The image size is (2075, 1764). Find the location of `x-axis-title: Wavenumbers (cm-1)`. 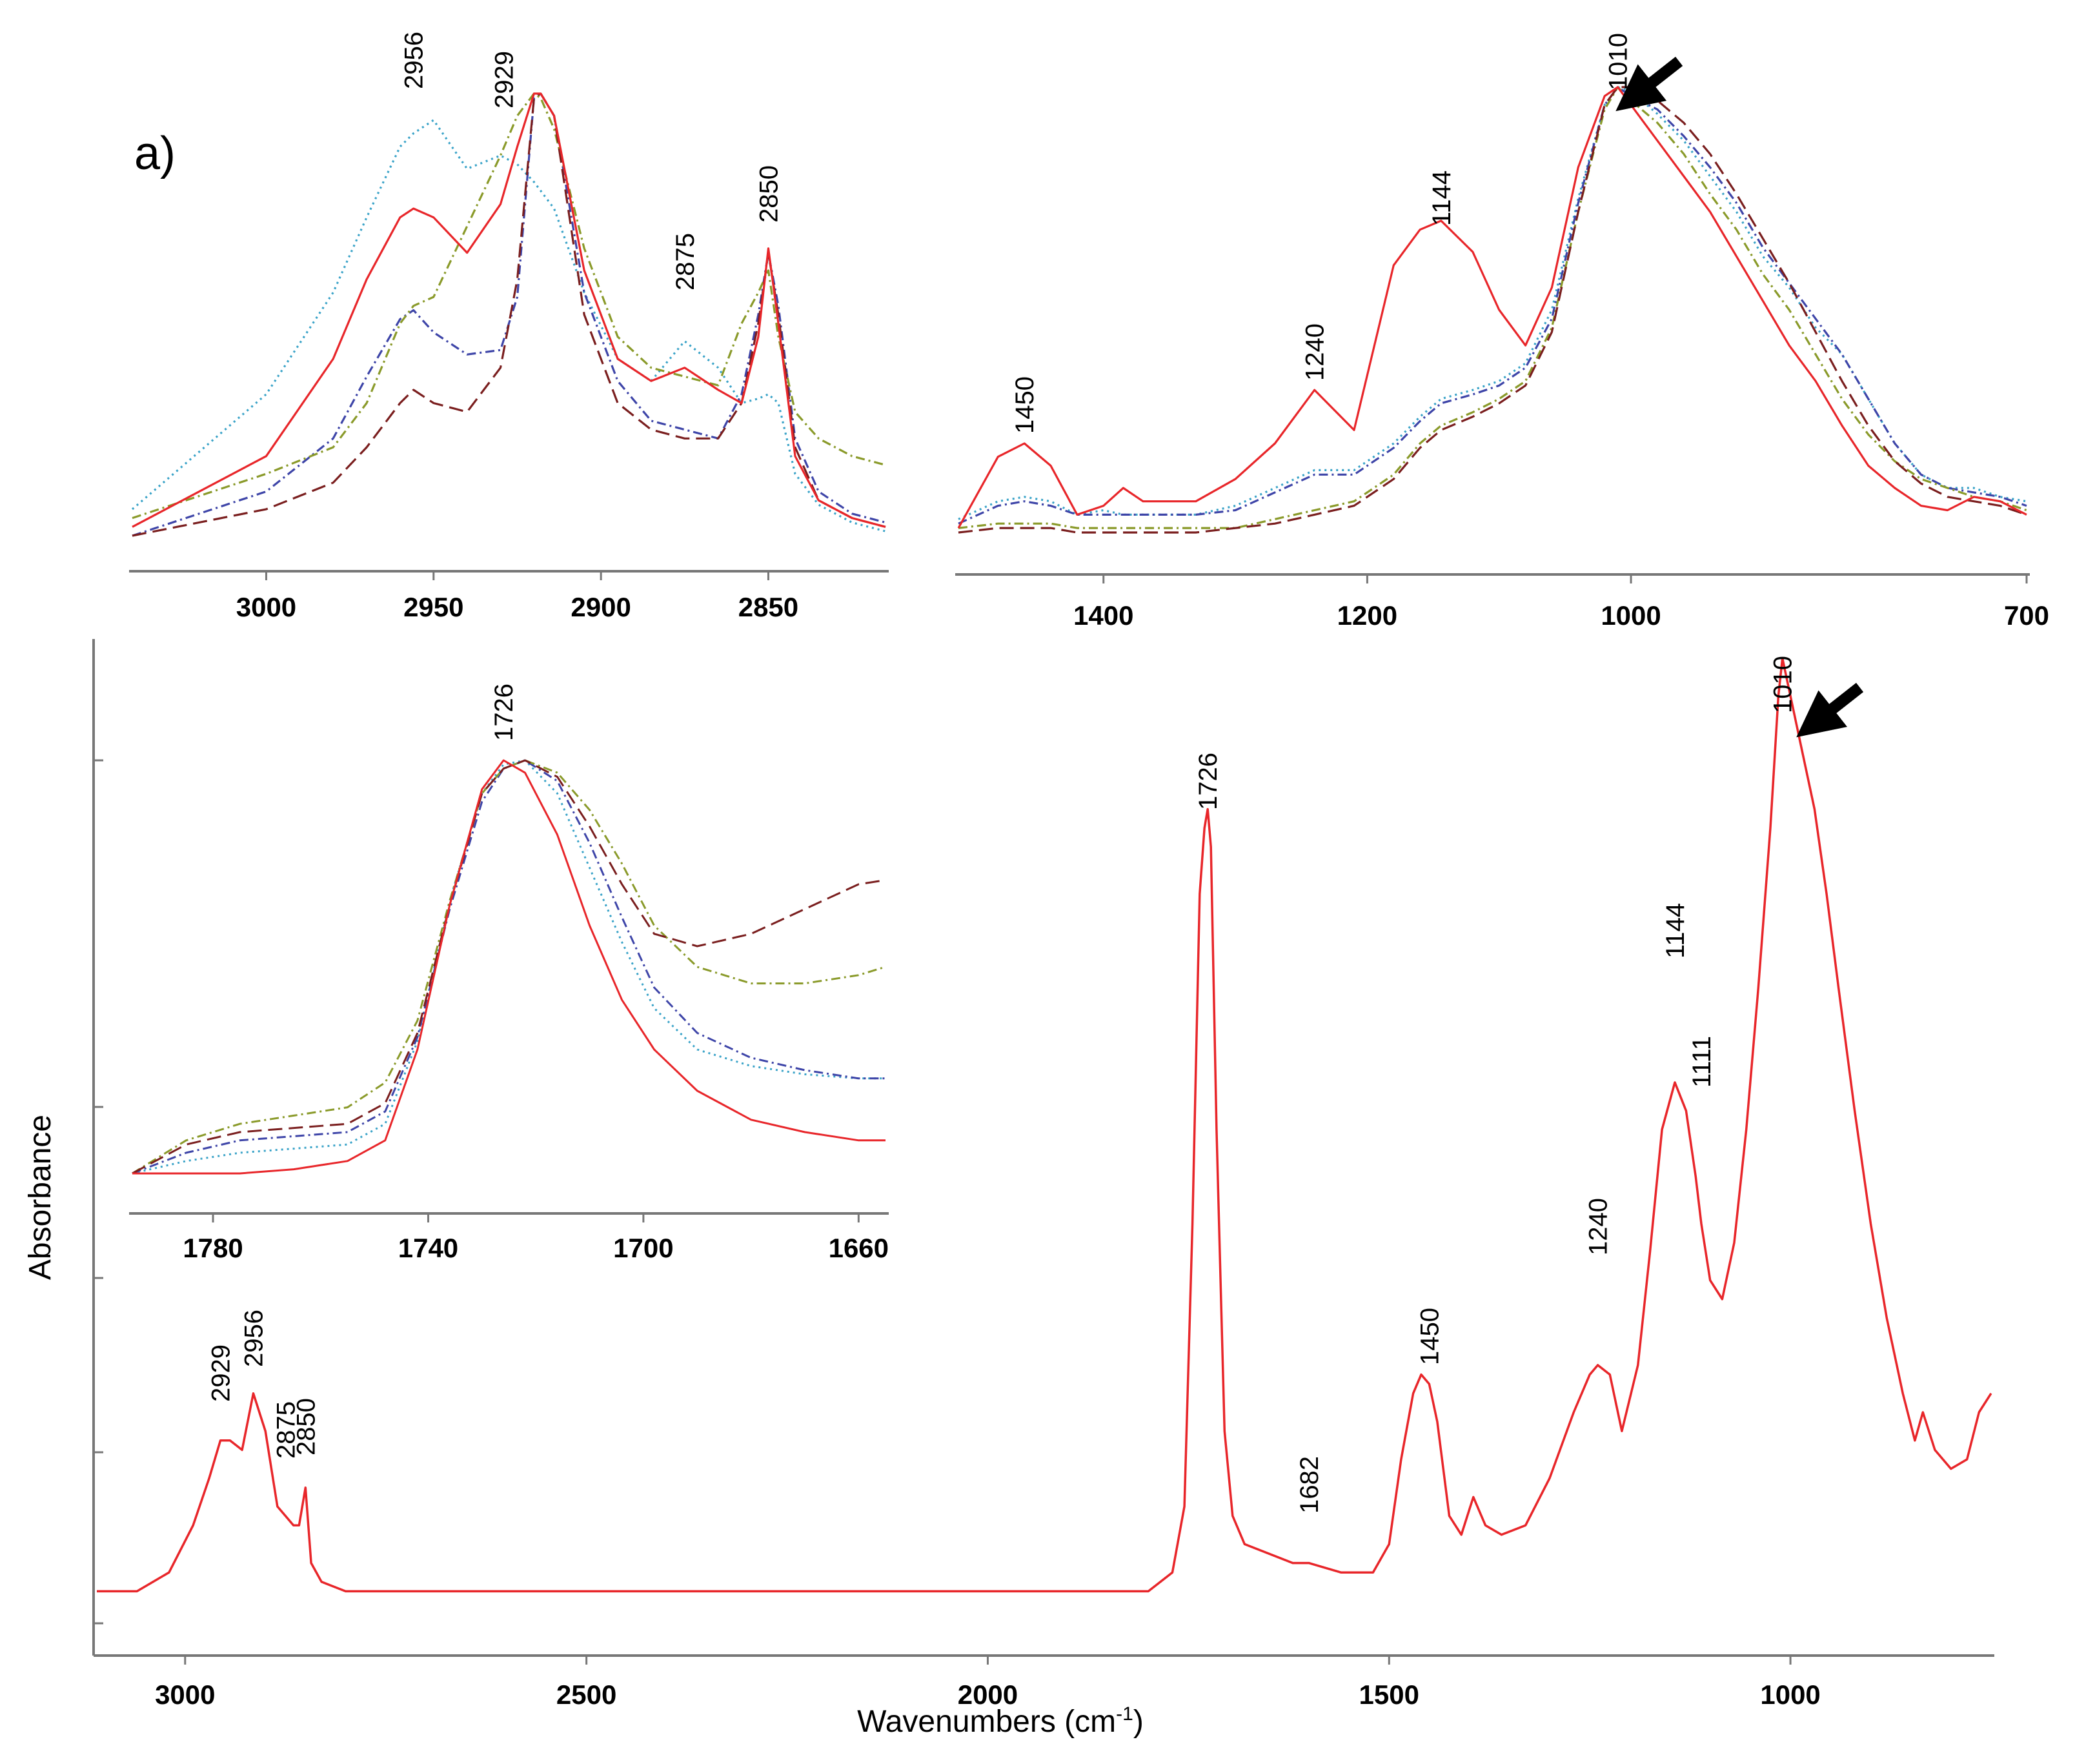

x-axis-title: Wavenumbers (cm-1) is located at coordinates (1000, 1721).